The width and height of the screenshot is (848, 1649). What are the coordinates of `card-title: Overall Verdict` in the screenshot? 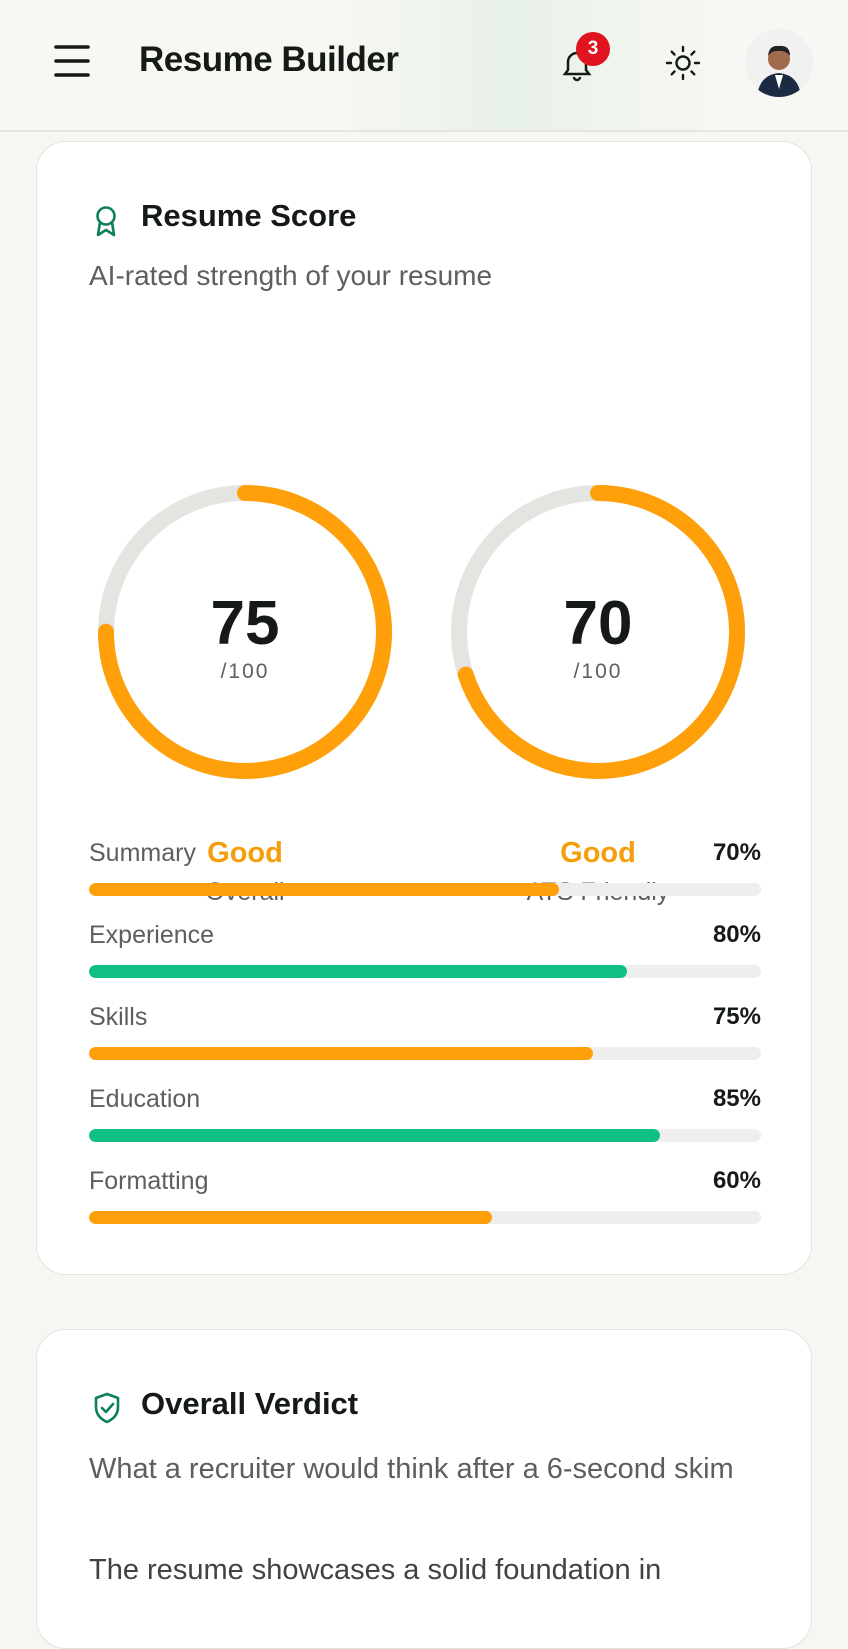 It's located at (250, 1403).